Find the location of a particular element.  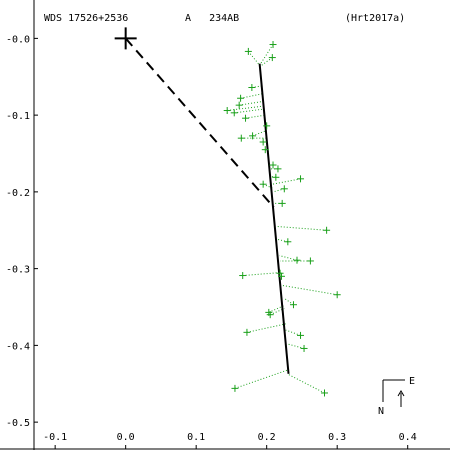

y-tick-label: -0.4 is located at coordinates (18, 346).